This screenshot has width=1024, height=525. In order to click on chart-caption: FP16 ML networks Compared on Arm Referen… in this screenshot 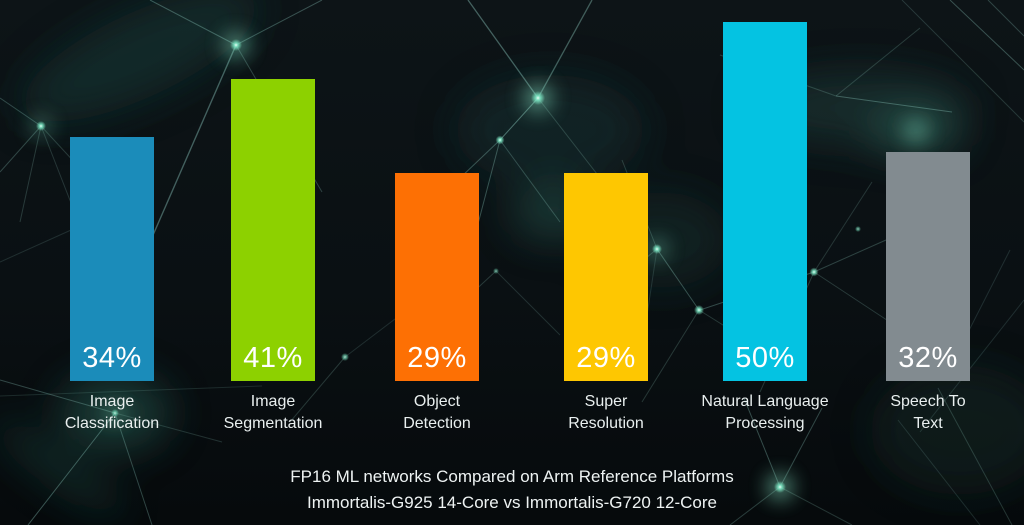, I will do `click(512, 490)`.